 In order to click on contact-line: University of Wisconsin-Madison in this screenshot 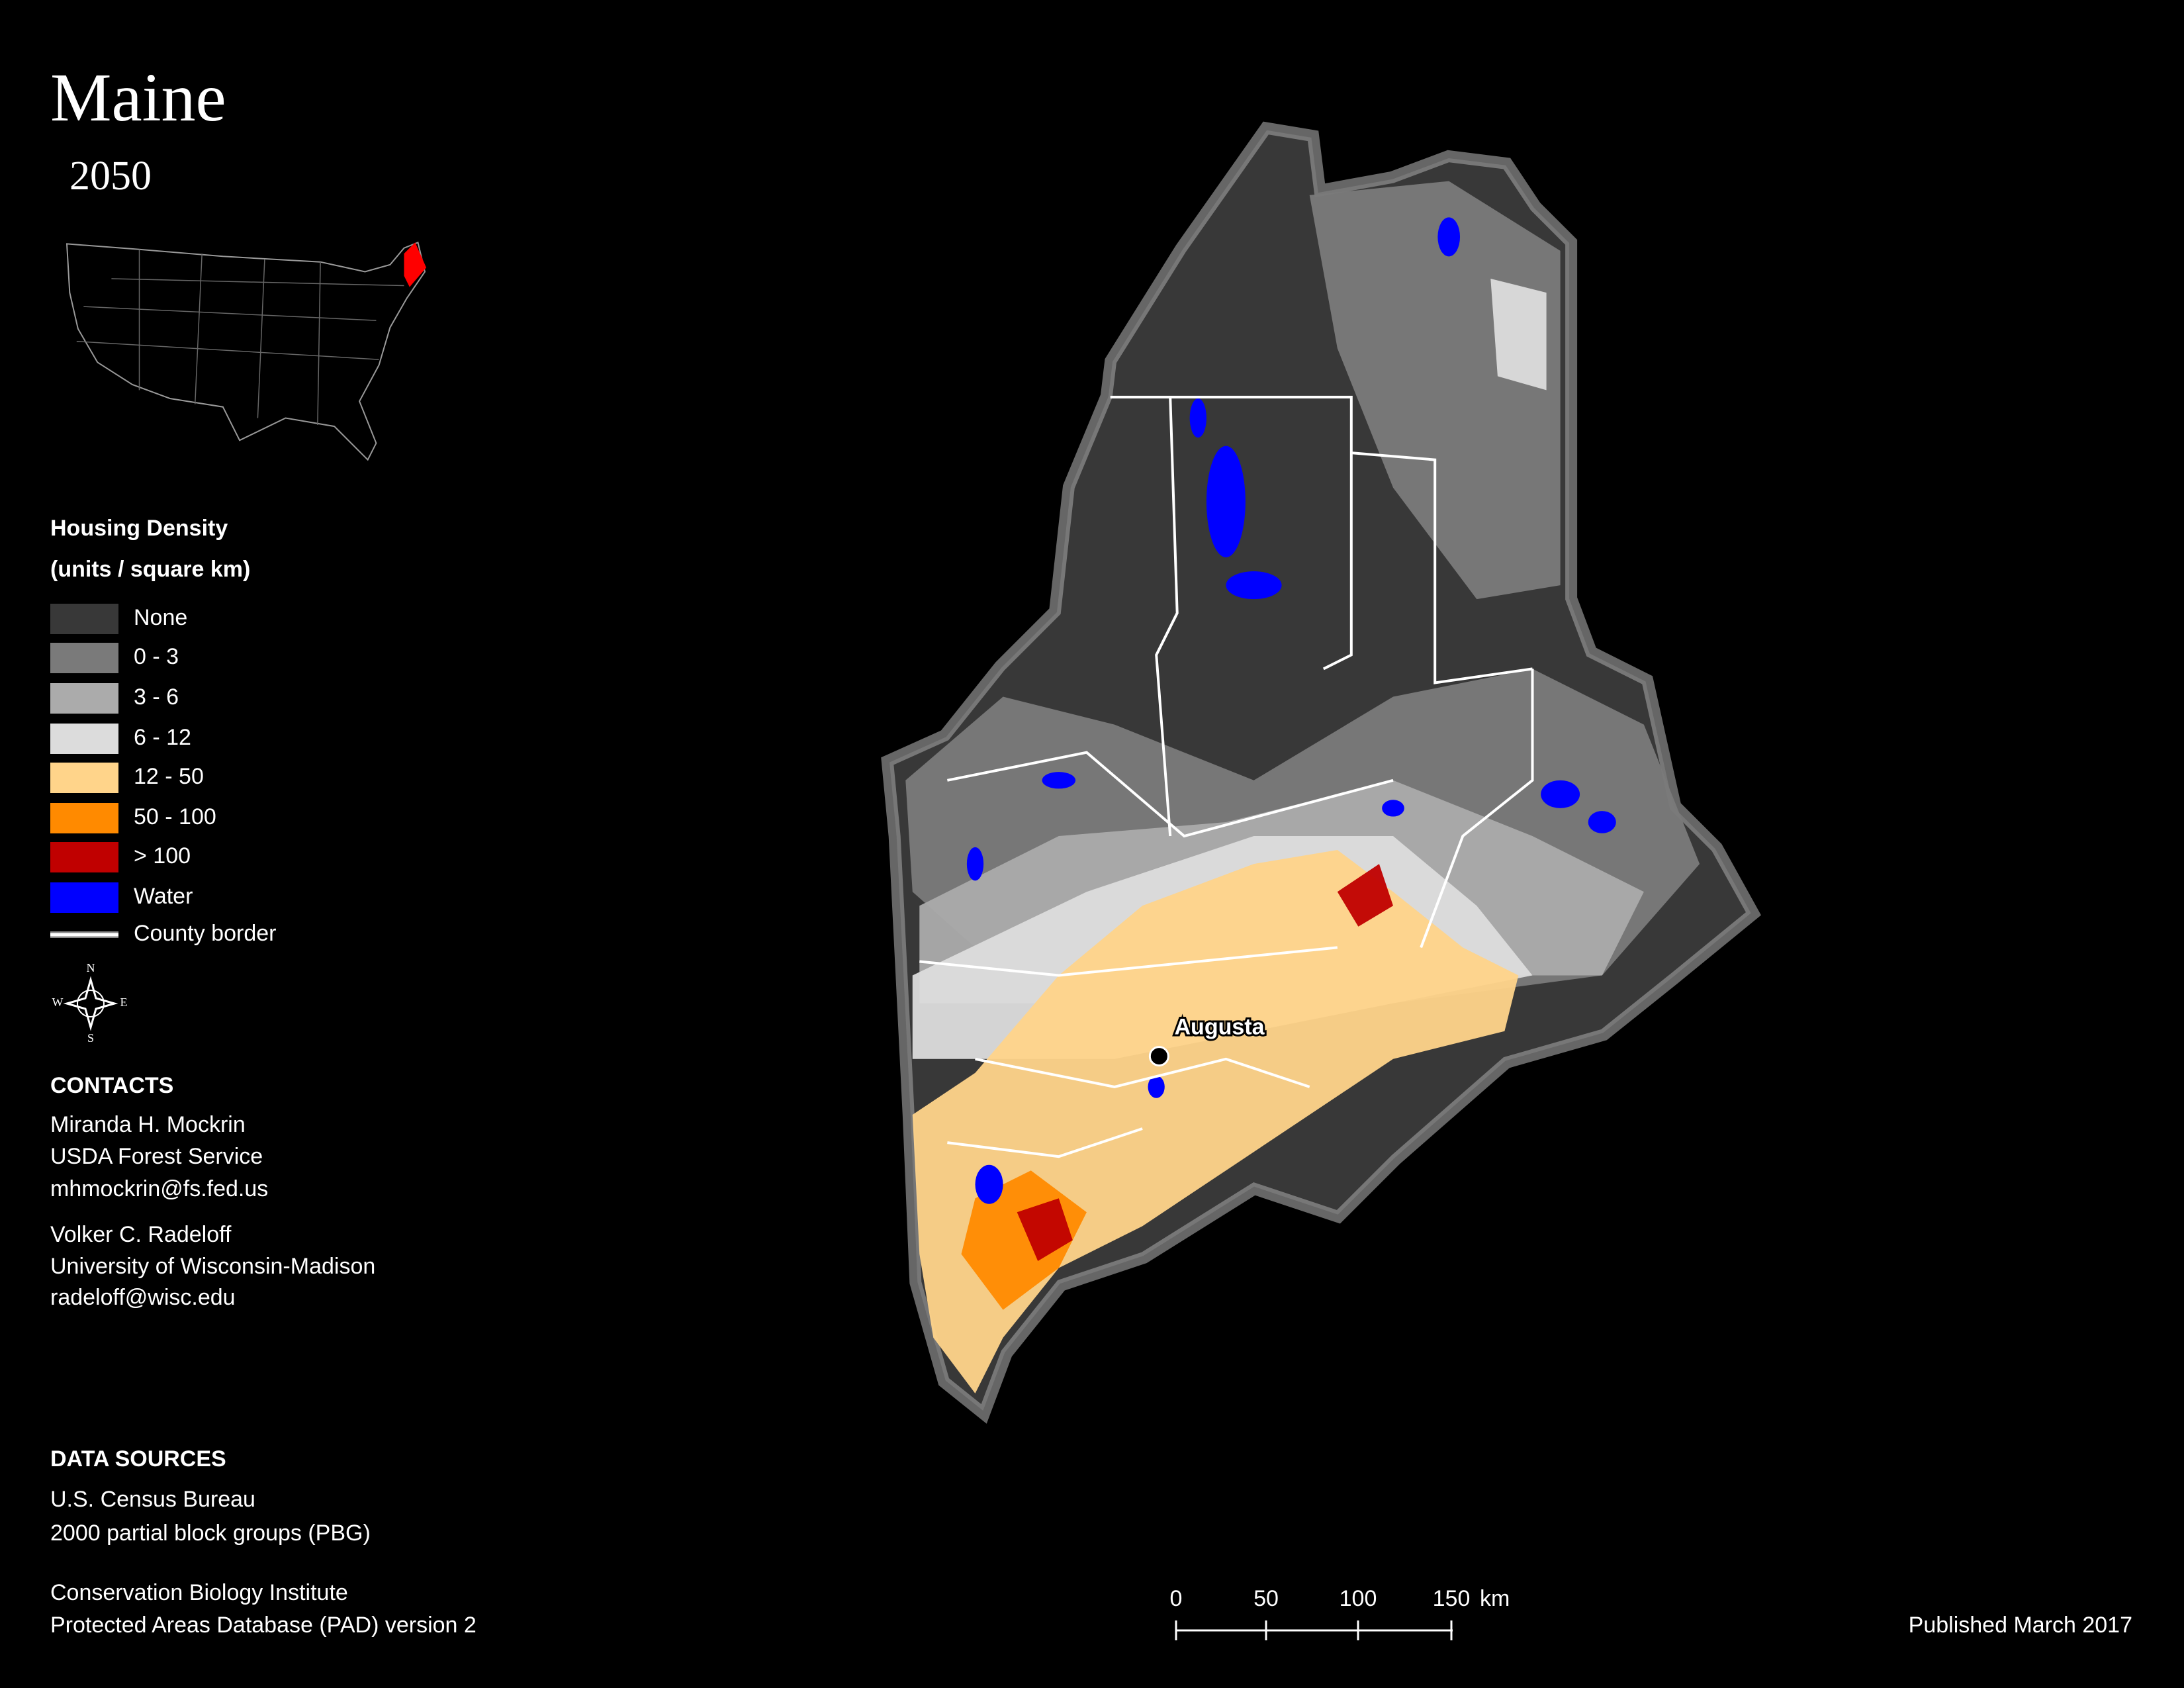, I will do `click(213, 1266)`.